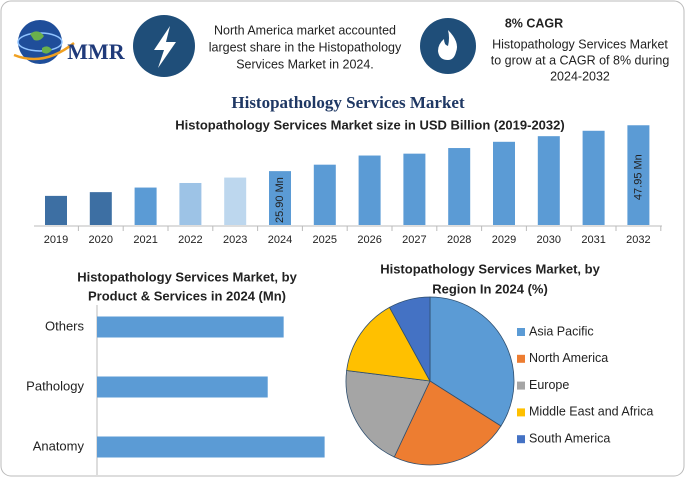  What do you see at coordinates (414, 240) in the screenshot?
I see `x-tick-label: 2027` at bounding box center [414, 240].